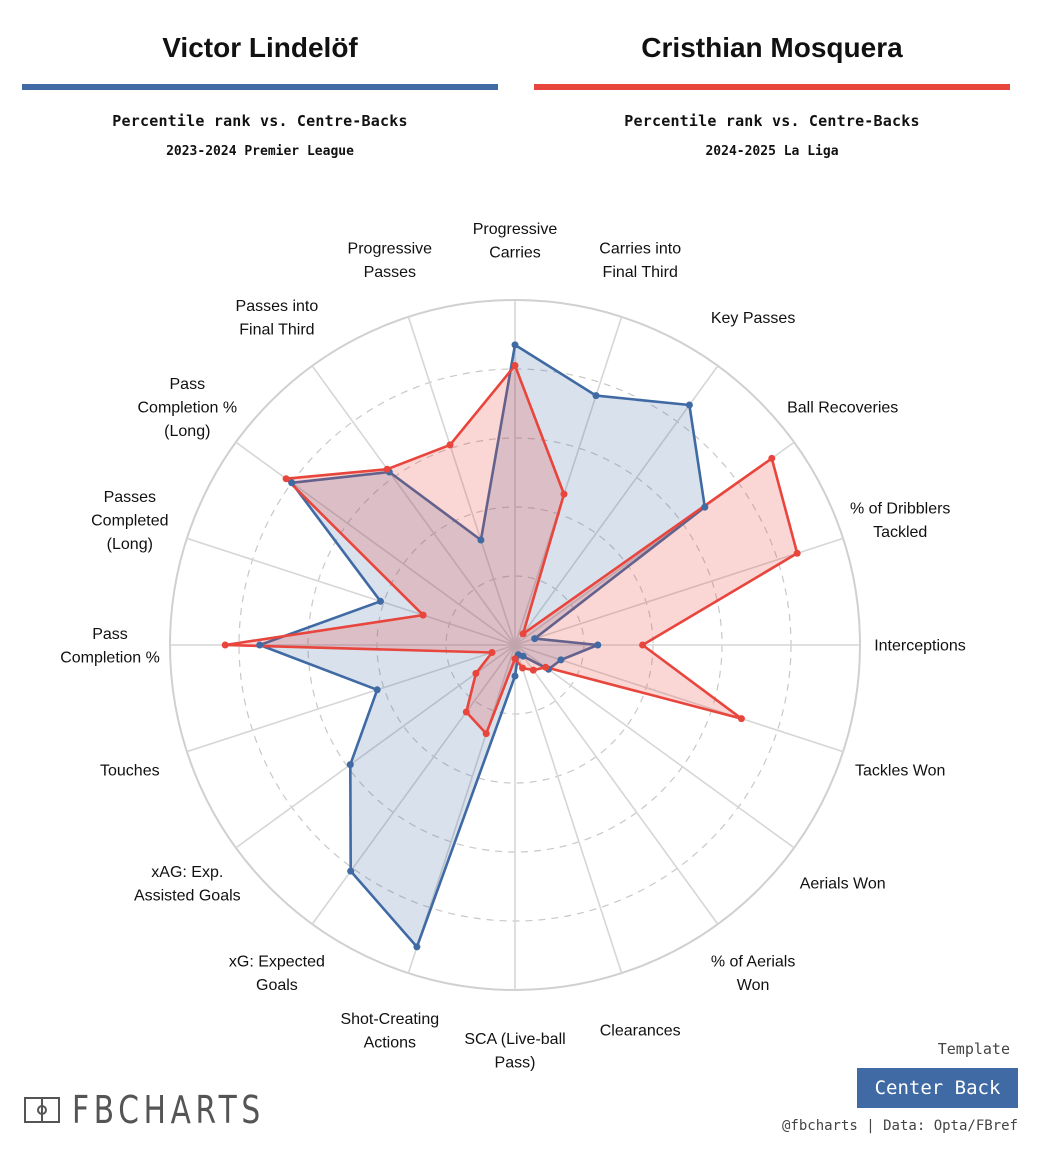 This screenshot has height=1150, width=1064. What do you see at coordinates (277, 318) in the screenshot?
I see `axis-label: Passes into Final Third` at bounding box center [277, 318].